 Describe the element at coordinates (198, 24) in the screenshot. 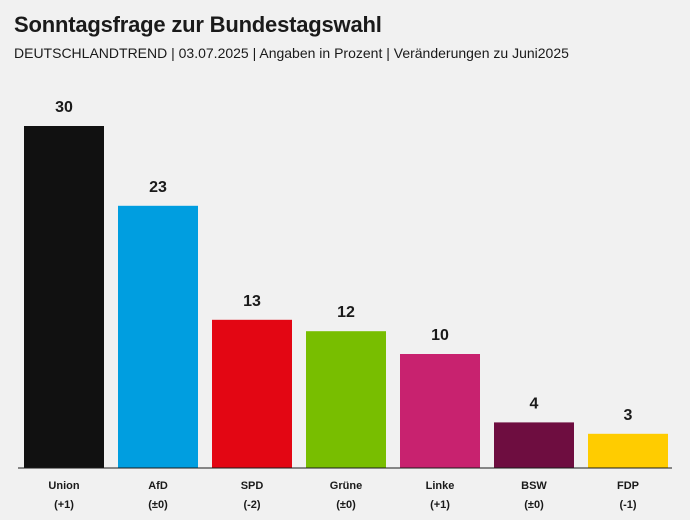

I see `page-title: Sonntagsfrage zur Bundestagswahl` at that location.